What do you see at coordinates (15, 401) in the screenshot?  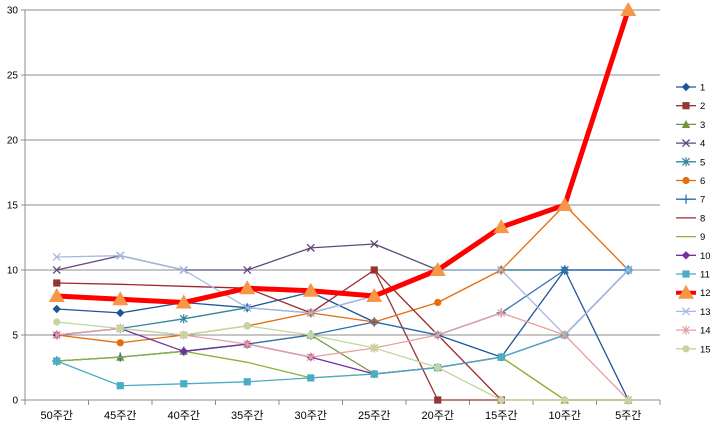 I see `y-tick-label: 0` at bounding box center [15, 401].